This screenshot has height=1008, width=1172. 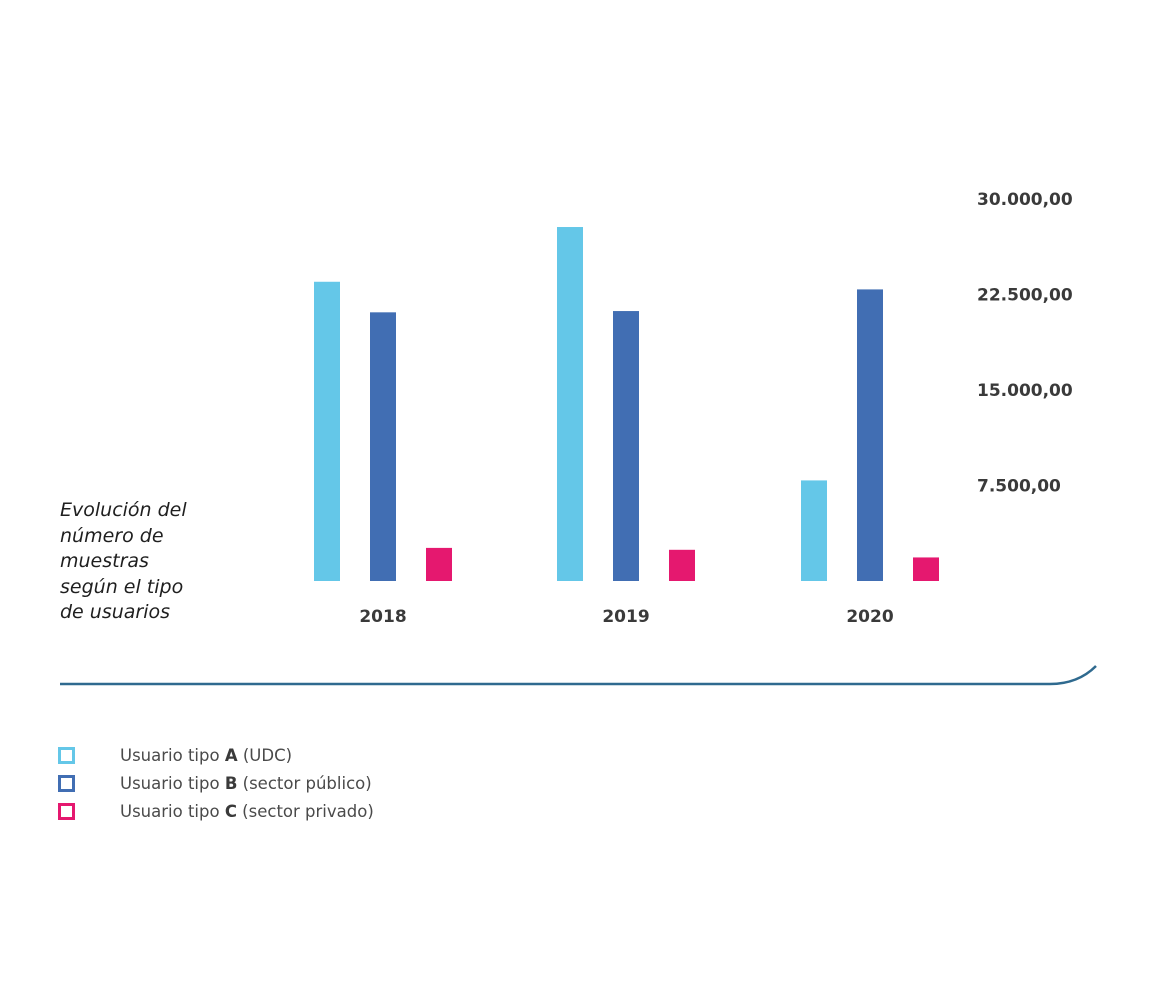 What do you see at coordinates (327, 431) in the screenshot?
I see `bar-a-2018` at bounding box center [327, 431].